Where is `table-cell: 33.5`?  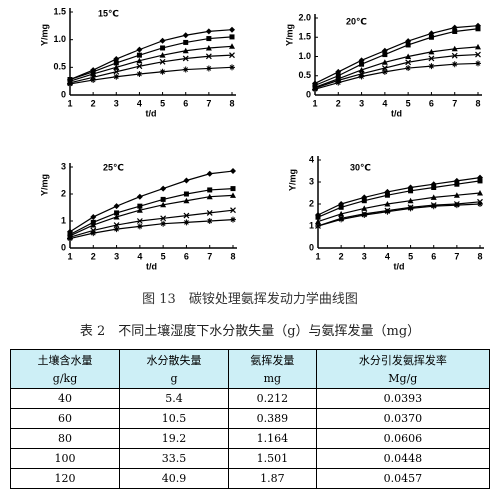 table-cell: 33.5 is located at coordinates (174, 458).